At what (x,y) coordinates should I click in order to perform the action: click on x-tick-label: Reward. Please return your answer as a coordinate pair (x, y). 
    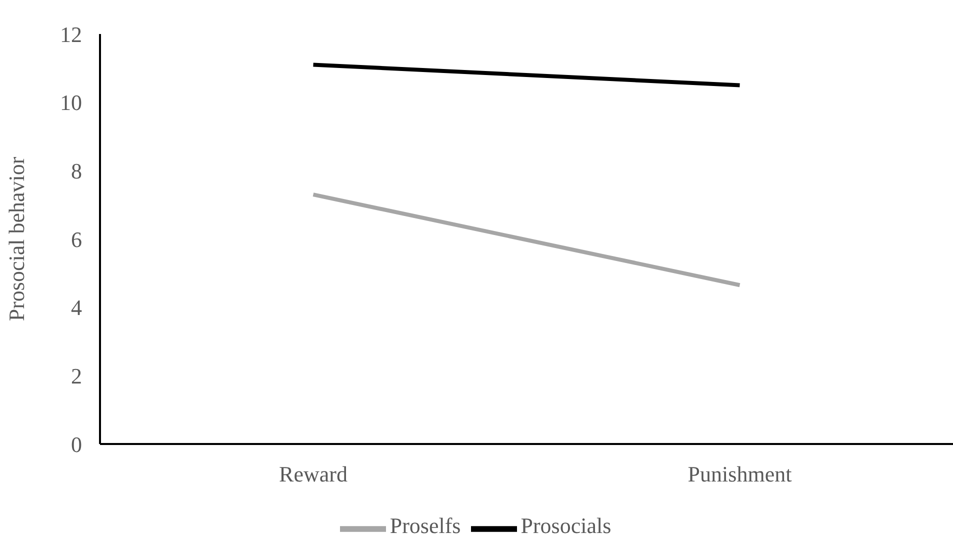
    Looking at the image, I should click on (313, 474).